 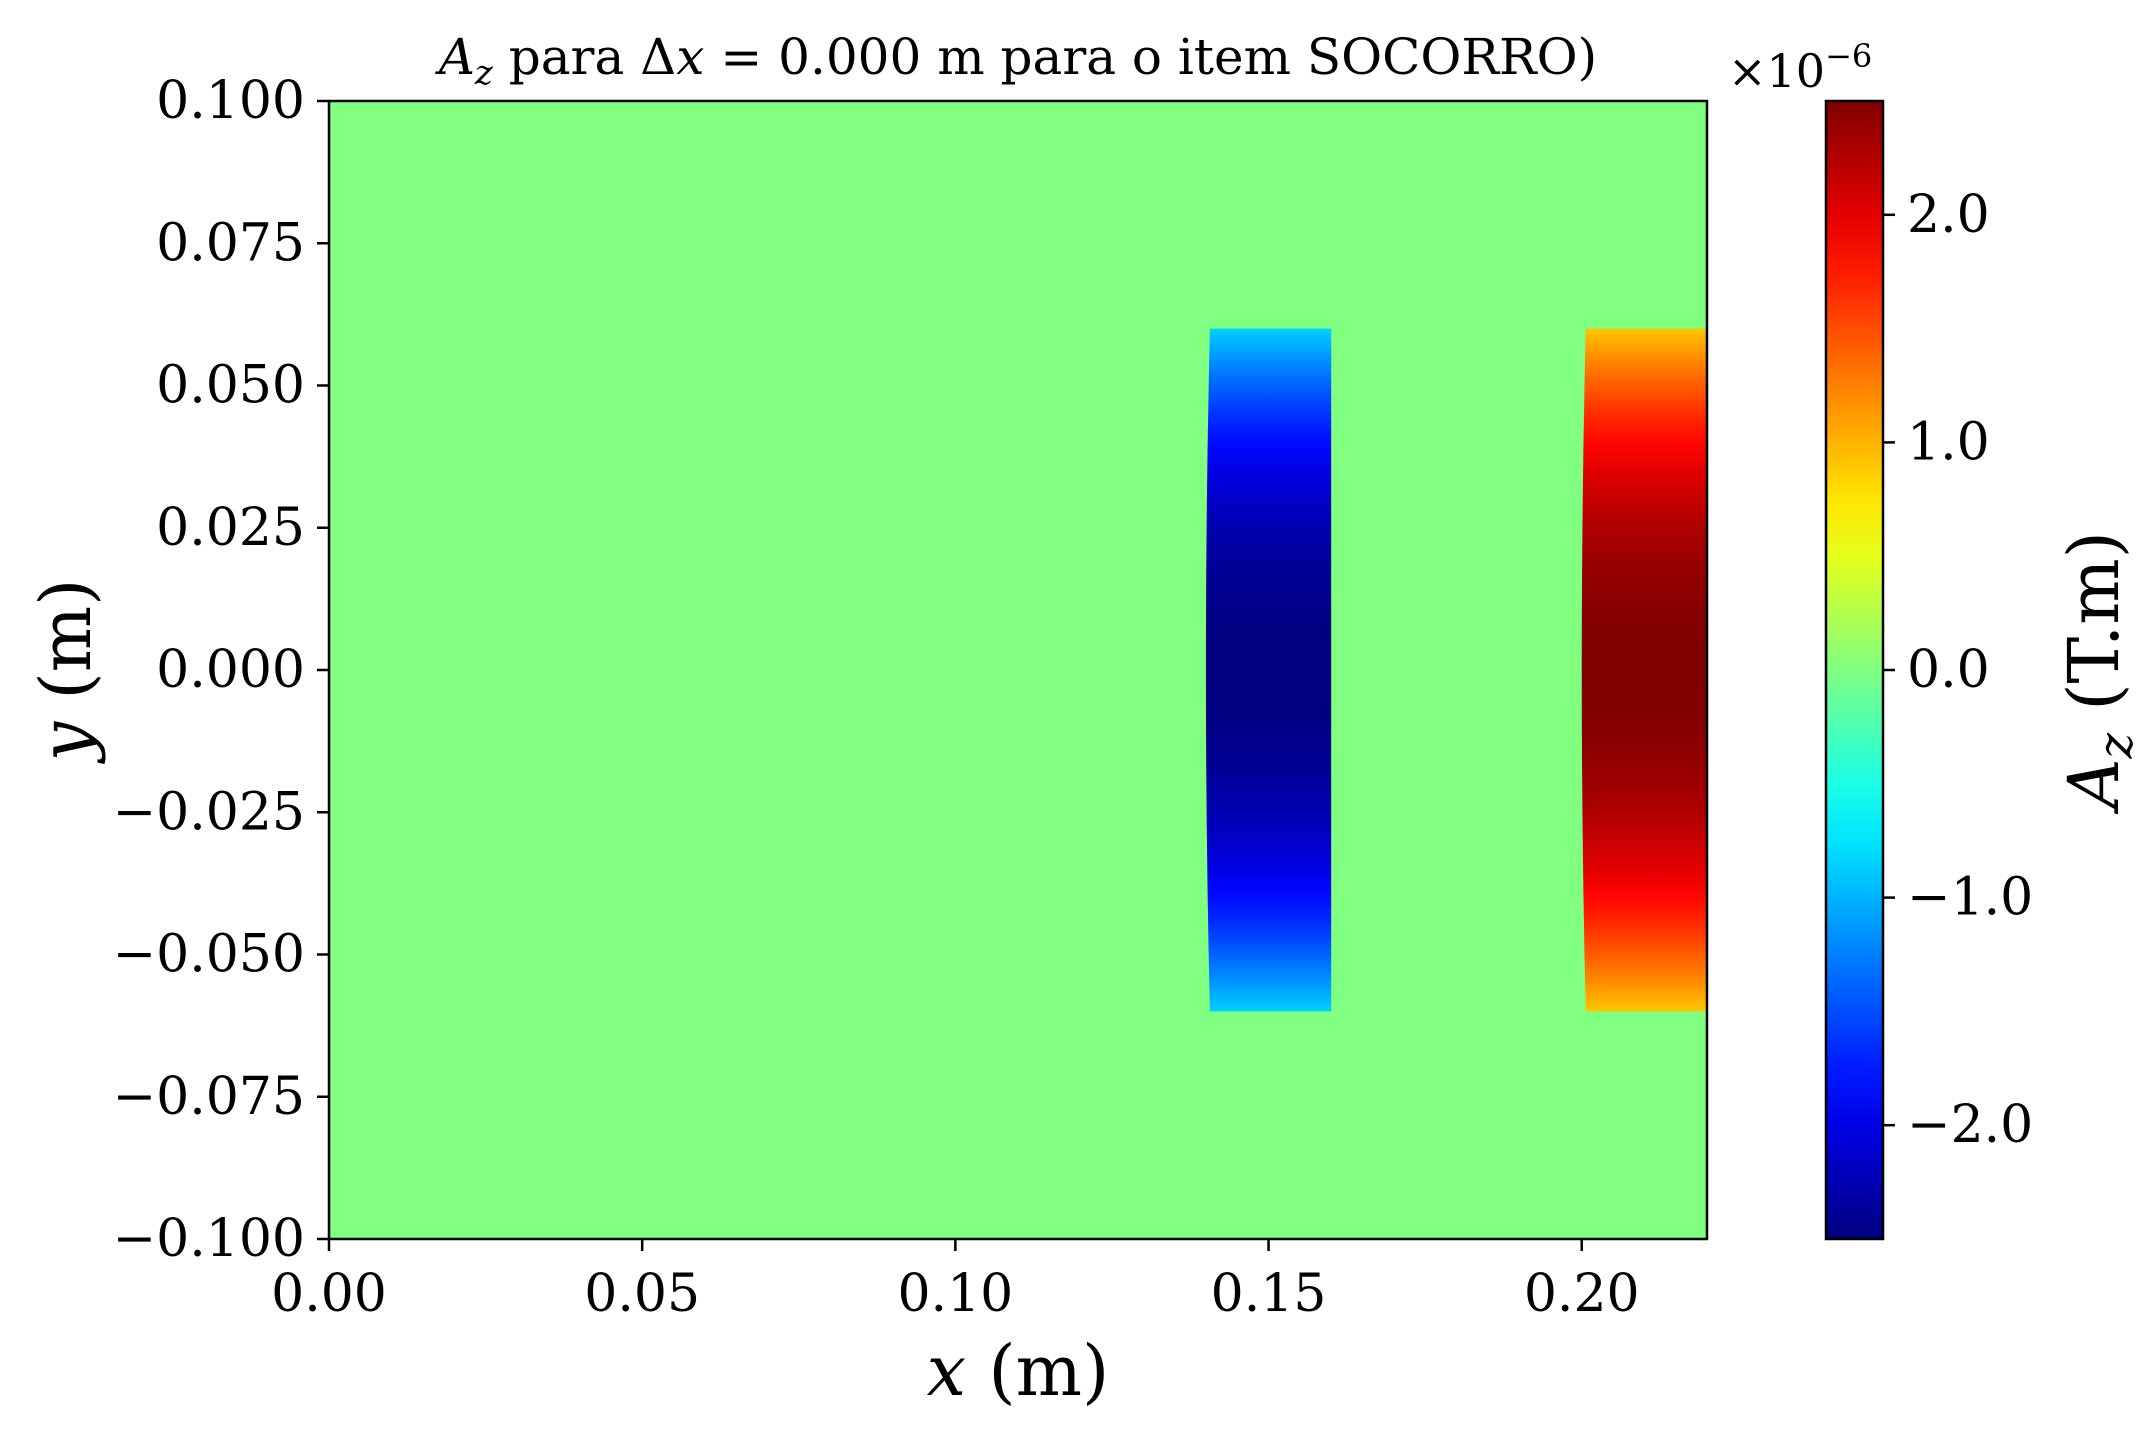 What do you see at coordinates (1018, 1371) in the screenshot?
I see `x-axis-label: x (m)` at bounding box center [1018, 1371].